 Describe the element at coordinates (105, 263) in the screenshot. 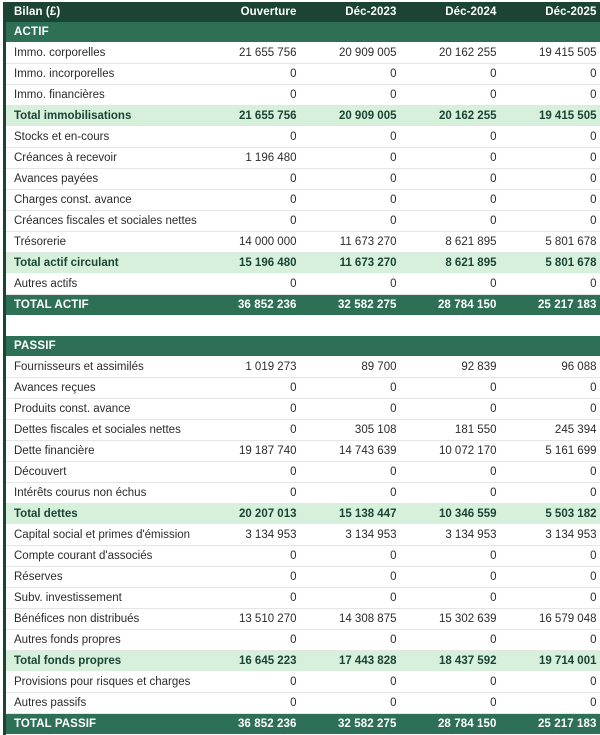

I see `row-label: Total actif circulant` at that location.